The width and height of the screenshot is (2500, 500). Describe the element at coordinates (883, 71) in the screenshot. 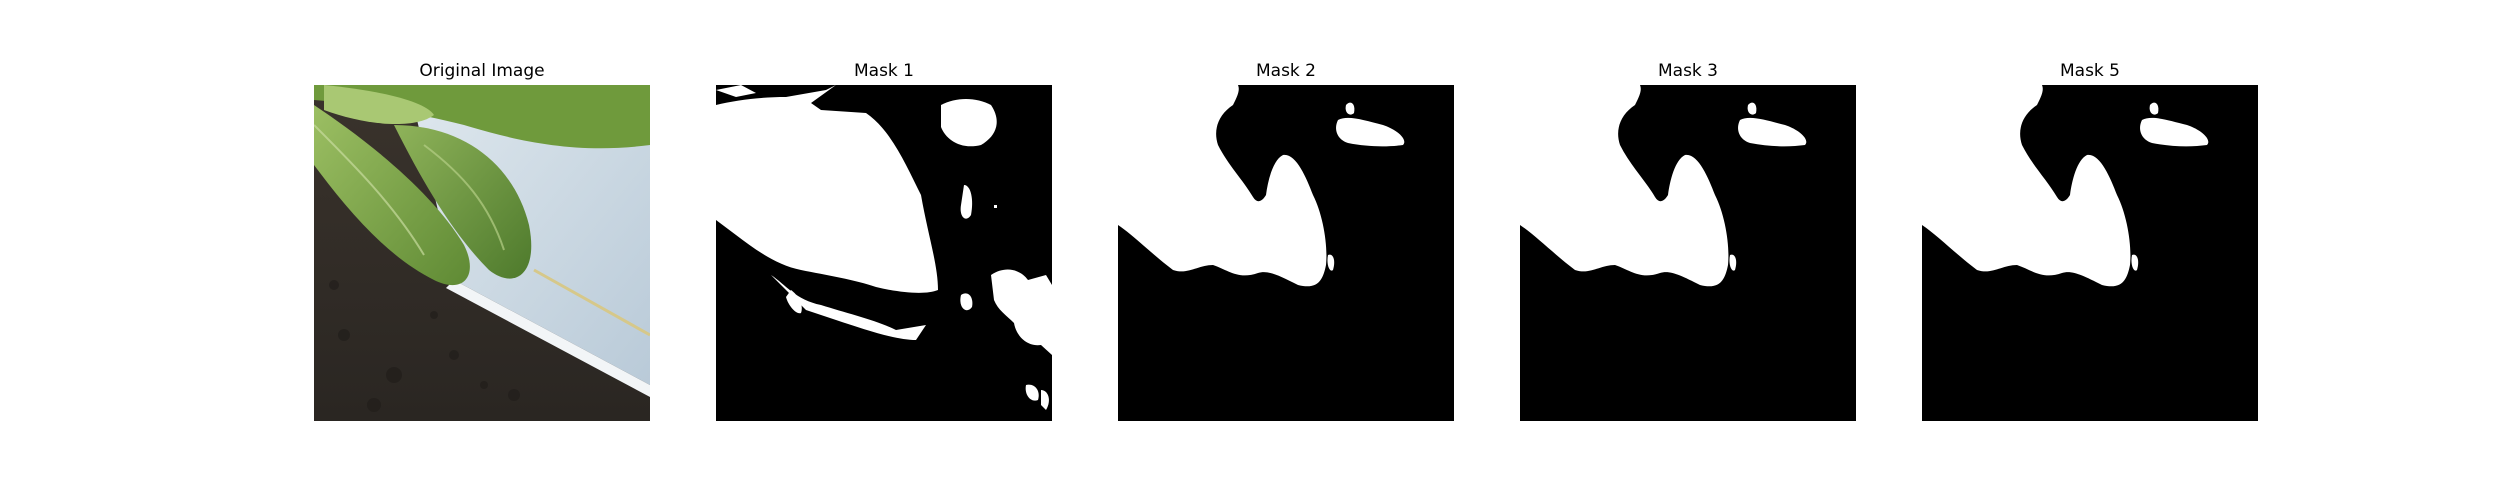

I see `panel-title-mask-1: Mask 1` at that location.